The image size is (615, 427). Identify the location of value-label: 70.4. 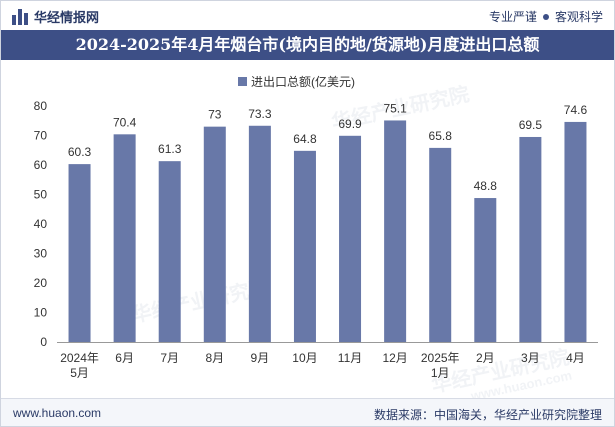
(125, 122).